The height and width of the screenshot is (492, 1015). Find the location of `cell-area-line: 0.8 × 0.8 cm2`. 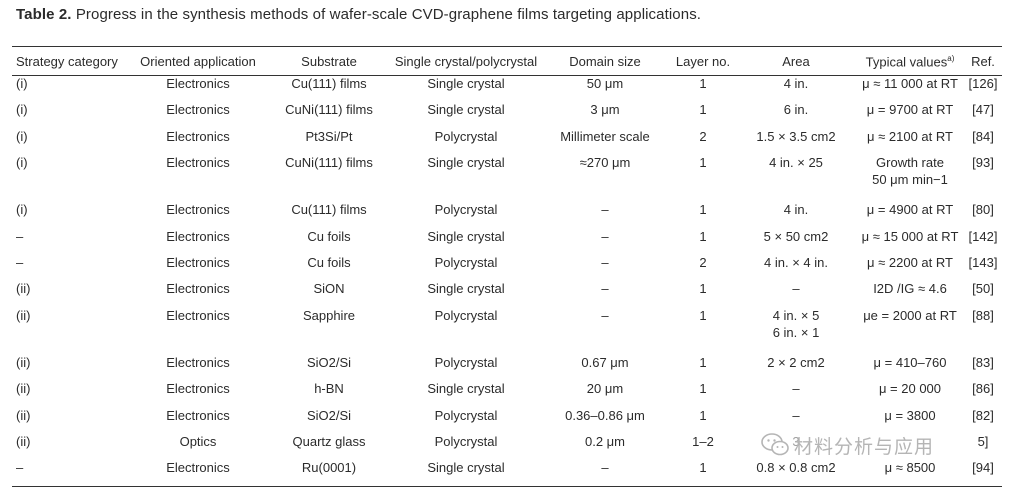

cell-area-line: 0.8 × 0.8 cm2 is located at coordinates (796, 468).